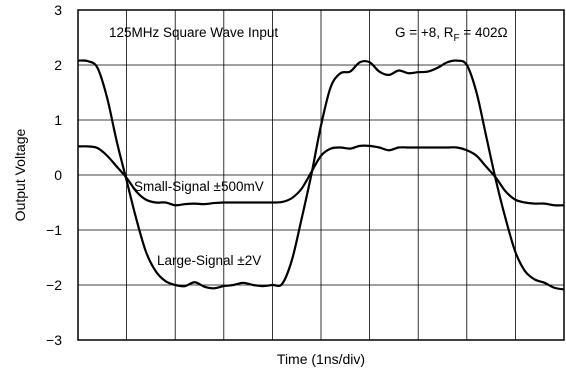 The width and height of the screenshot is (566, 379). What do you see at coordinates (199, 186) in the screenshot?
I see `annotation-small-signal: Small-Signal ±500mV` at bounding box center [199, 186].